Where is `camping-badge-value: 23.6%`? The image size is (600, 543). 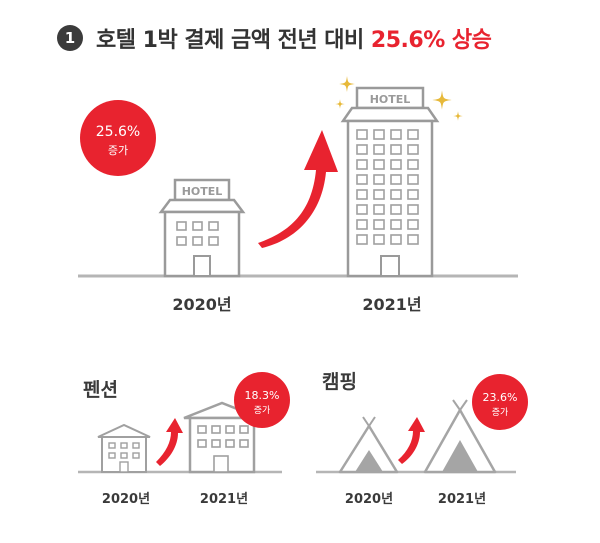
camping-badge-value: 23.6% is located at coordinates (500, 397).